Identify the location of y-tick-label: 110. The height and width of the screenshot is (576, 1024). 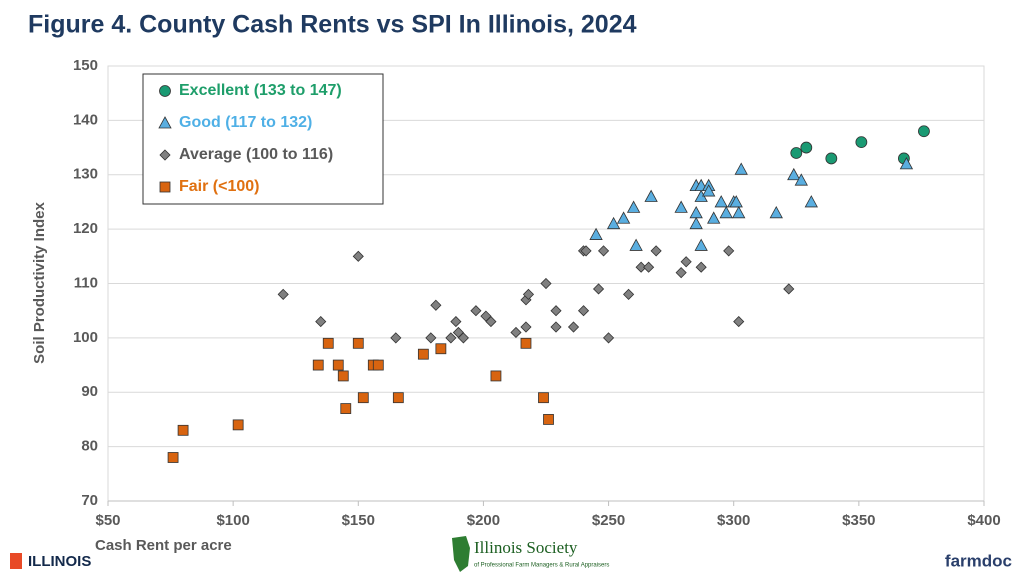
(86, 282).